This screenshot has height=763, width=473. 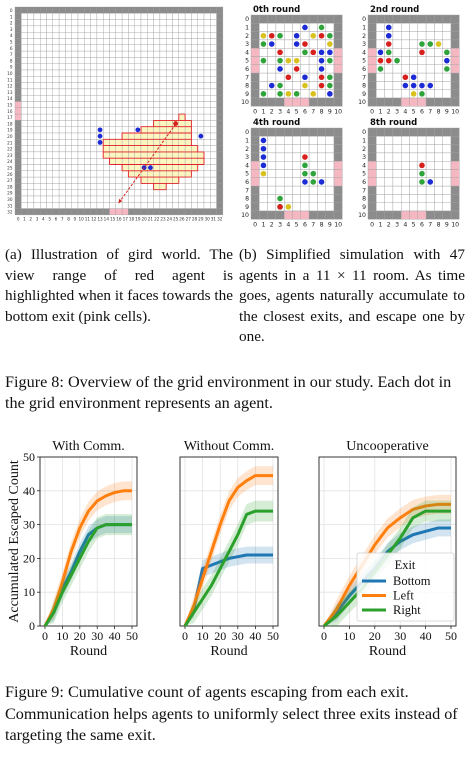 I want to click on room-y-tick: 5, so click(x=364, y=174).